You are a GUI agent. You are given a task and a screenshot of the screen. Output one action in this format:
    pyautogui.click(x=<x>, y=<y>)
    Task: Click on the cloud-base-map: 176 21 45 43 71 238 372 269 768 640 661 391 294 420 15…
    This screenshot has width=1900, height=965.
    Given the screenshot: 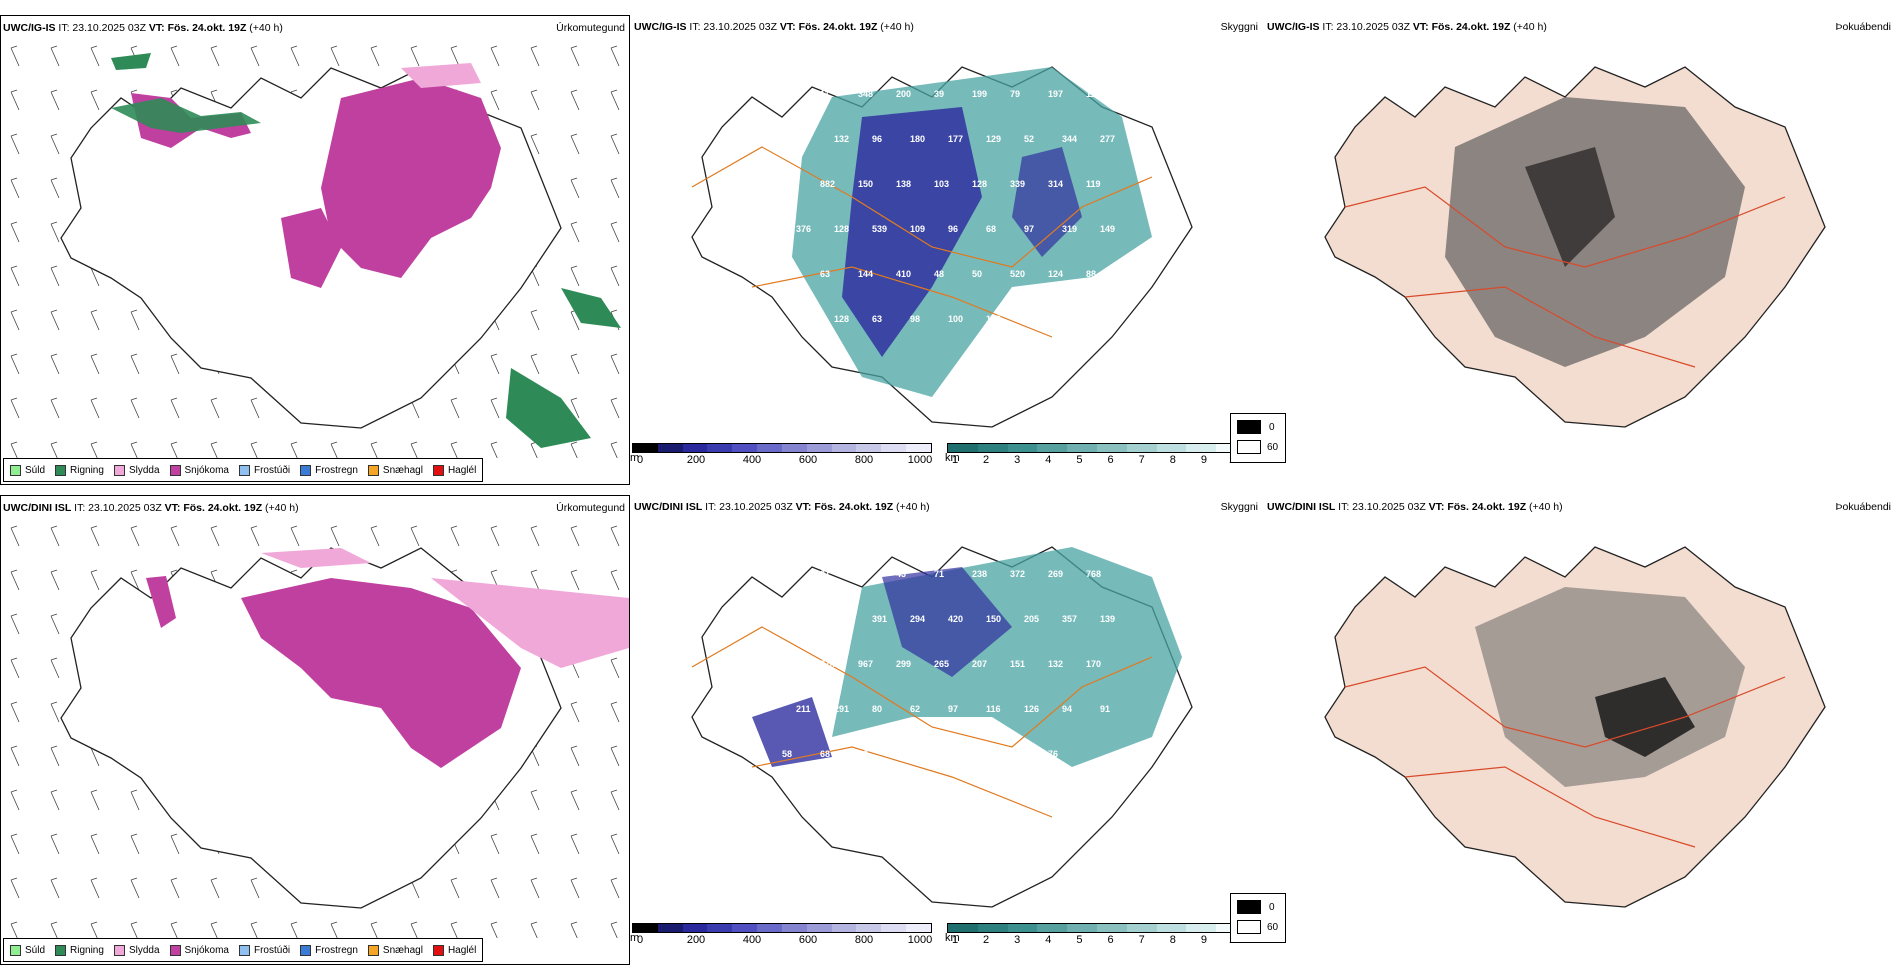 What is the action you would take?
    pyautogui.click(x=942, y=727)
    